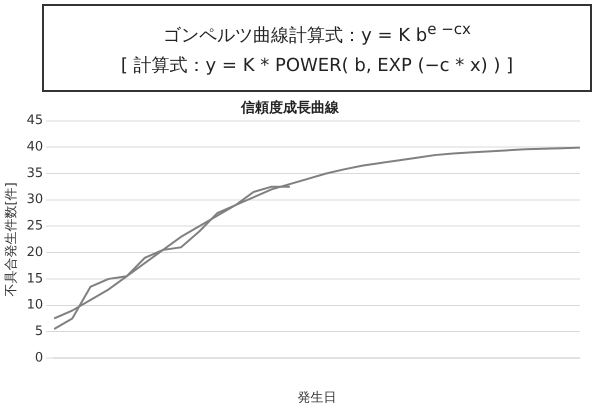 Image resolution: width=600 pixels, height=412 pixels. Describe the element at coordinates (35, 252) in the screenshot. I see `y-tick-label: 20` at that location.